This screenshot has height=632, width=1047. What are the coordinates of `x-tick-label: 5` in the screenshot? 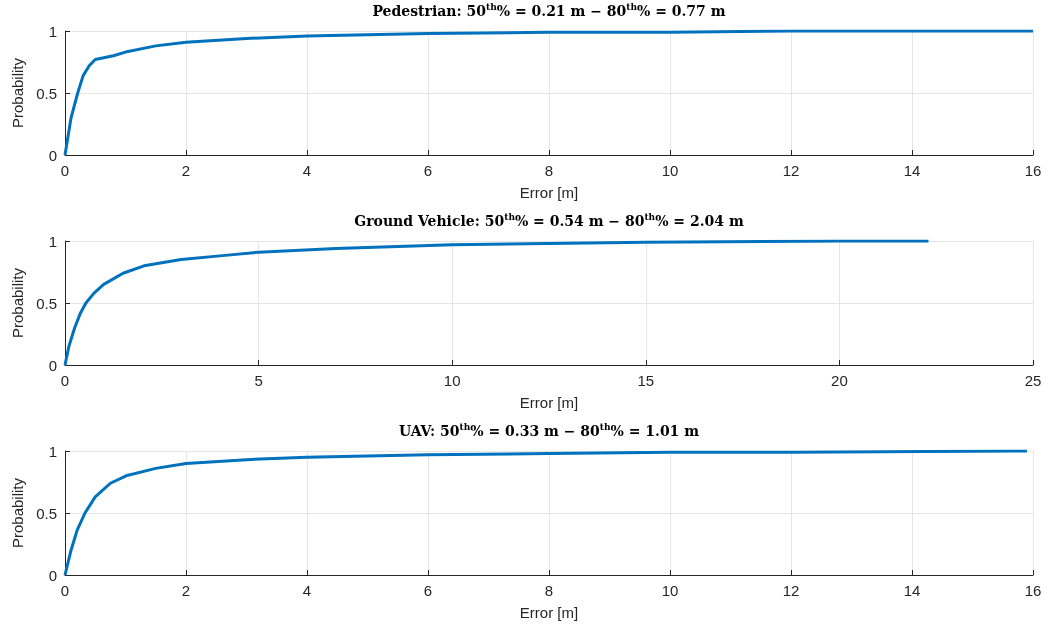 It's located at (258, 380).